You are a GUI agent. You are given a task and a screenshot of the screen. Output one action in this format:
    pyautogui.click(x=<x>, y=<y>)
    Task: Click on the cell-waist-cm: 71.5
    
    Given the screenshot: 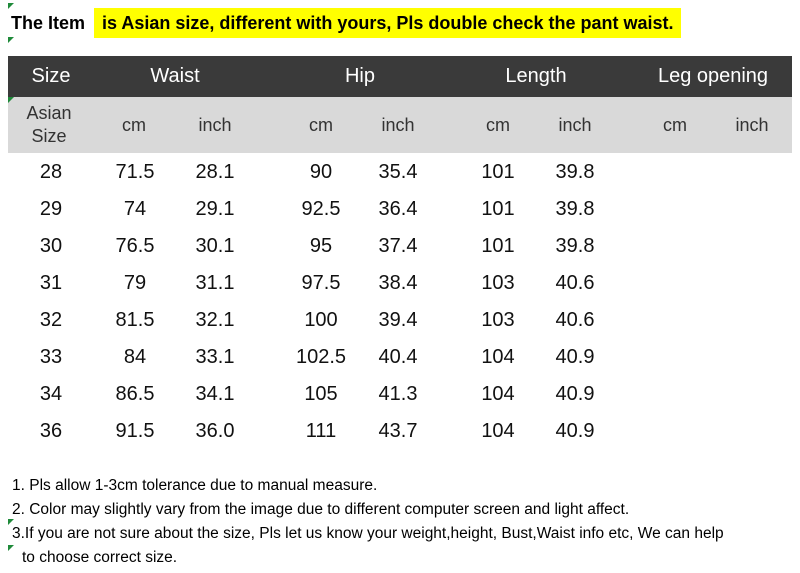 What is the action you would take?
    pyautogui.click(x=135, y=172)
    